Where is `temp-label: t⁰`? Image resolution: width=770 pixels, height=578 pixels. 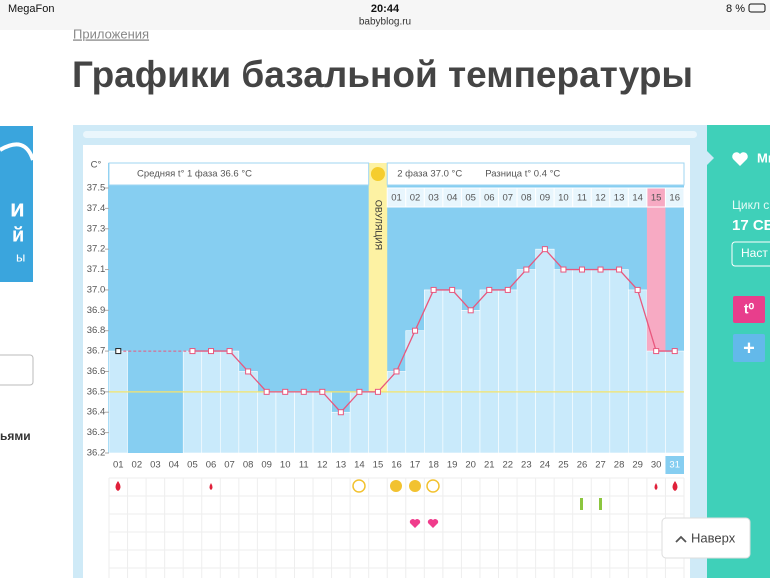 temp-label: t⁰ is located at coordinates (749, 309).